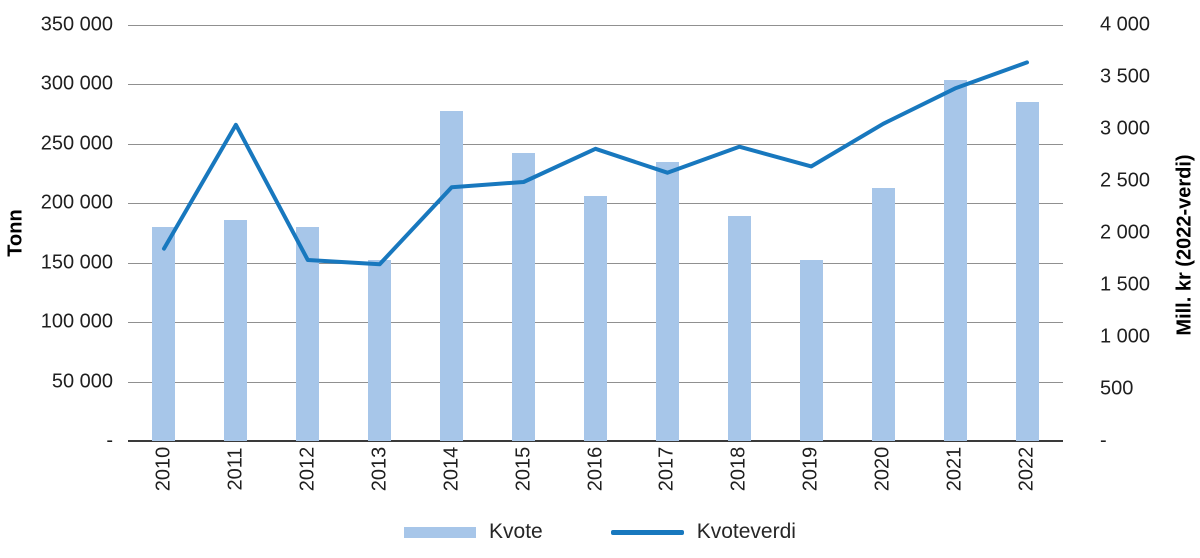  I want to click on legend-item-kvote: Kvote, so click(473, 532).